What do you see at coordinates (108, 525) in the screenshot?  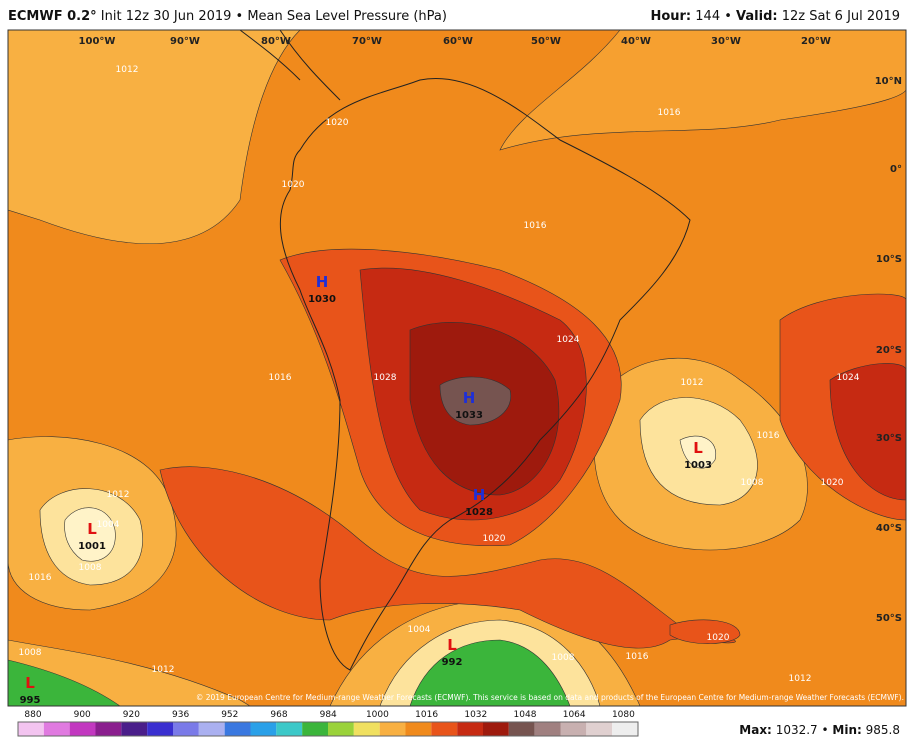 I see `isobar-label: 1004` at bounding box center [108, 525].